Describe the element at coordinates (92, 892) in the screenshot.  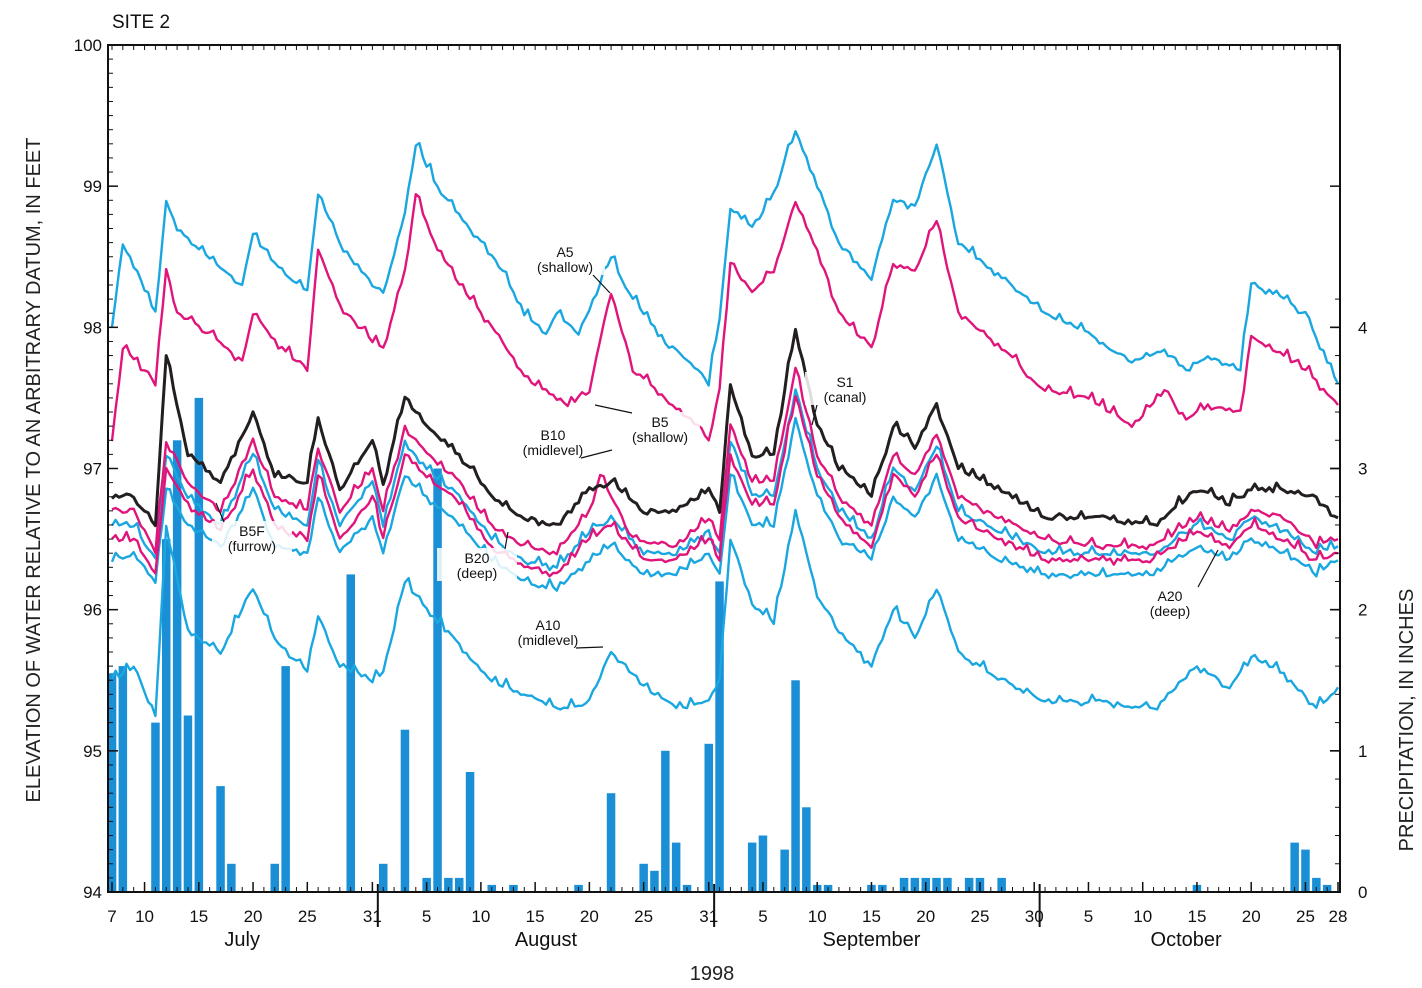
I see `y-tick-label: 94` at that location.